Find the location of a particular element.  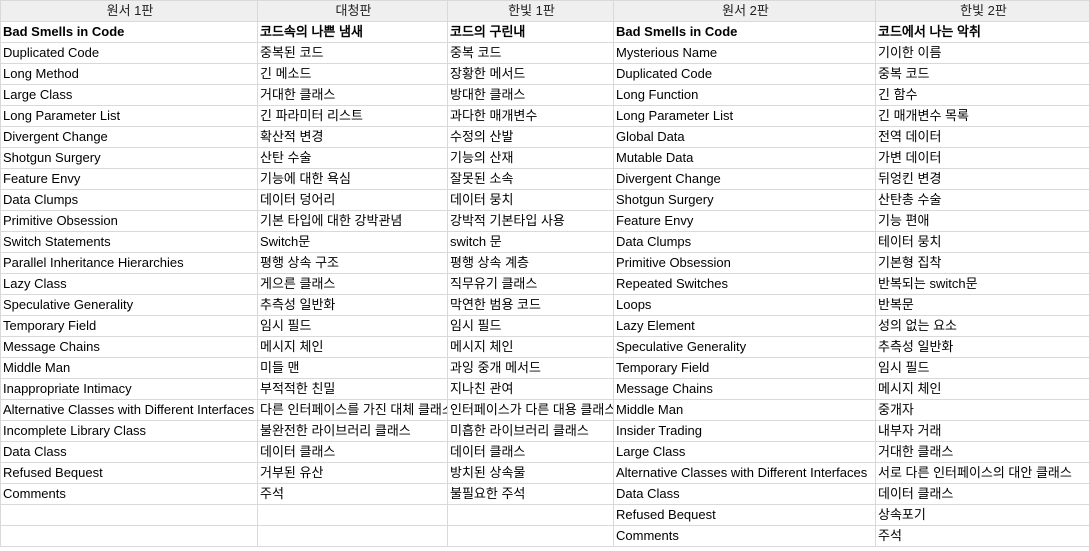

table-cell: 막연한 범용 코드 is located at coordinates (530, 305).